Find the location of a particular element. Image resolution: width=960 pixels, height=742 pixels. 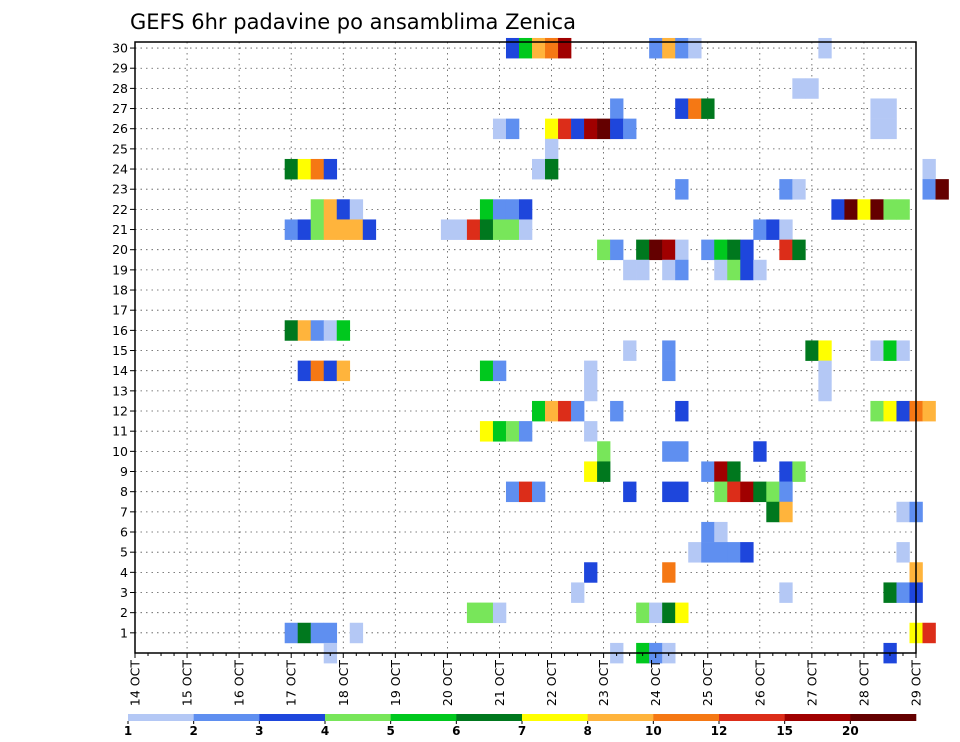

x-tick-label: 25 OCT is located at coordinates (707, 683).